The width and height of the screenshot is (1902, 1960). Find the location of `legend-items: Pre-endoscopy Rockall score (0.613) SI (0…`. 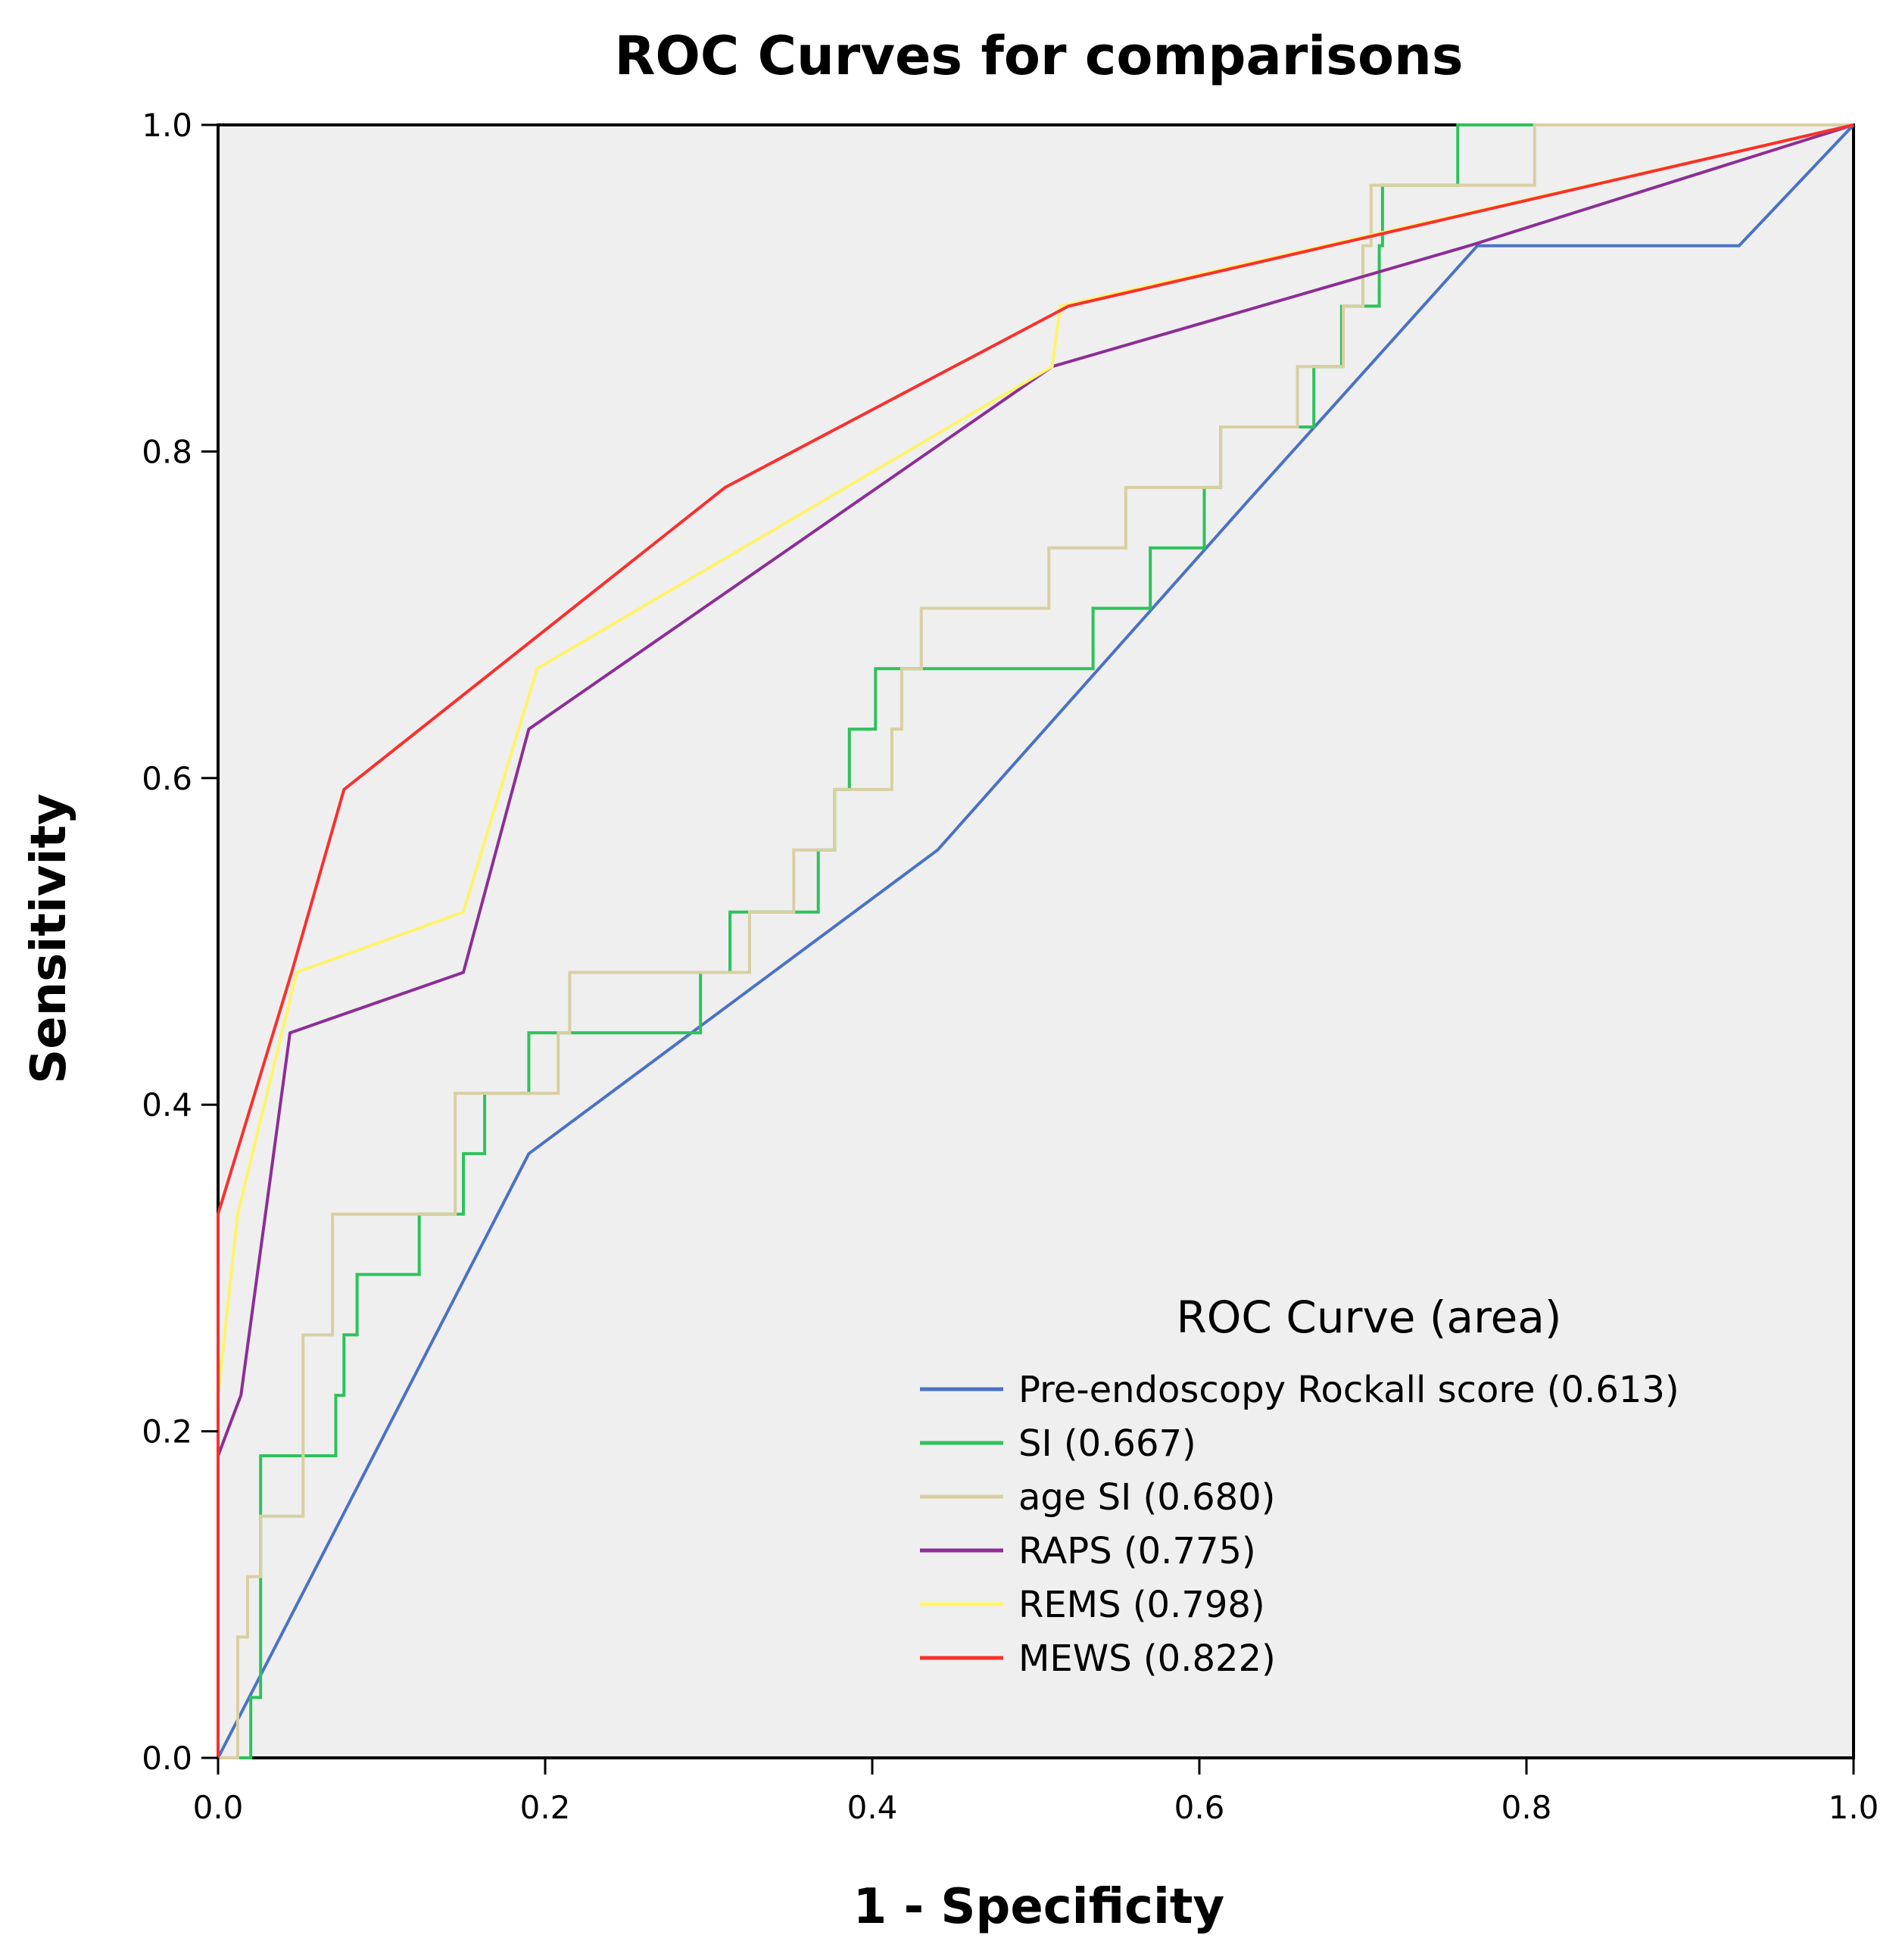

legend-items: Pre-endoscopy Rockall score (0.613) SI (0… is located at coordinates (1299, 1524).